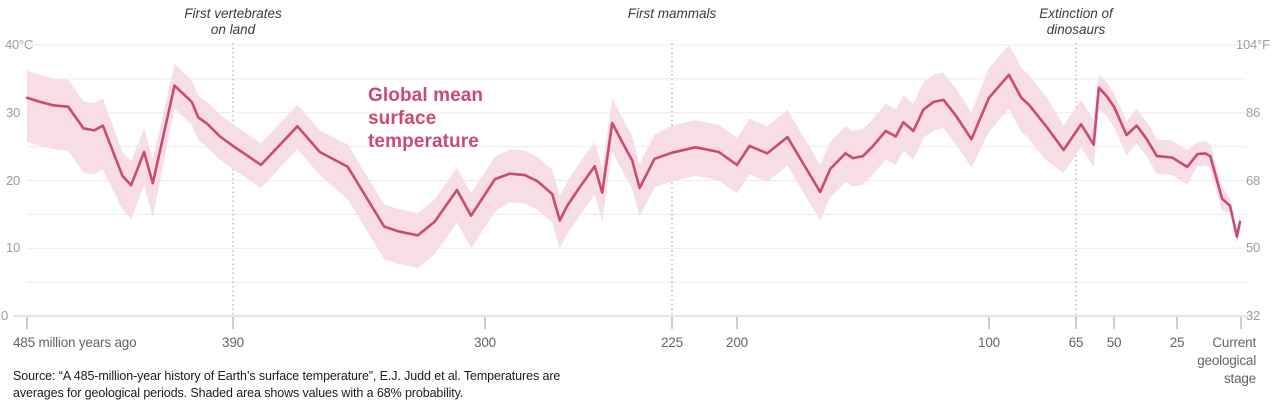  What do you see at coordinates (1253, 44) in the screenshot?
I see `y-axis-label-fahrenheit: 104°F` at bounding box center [1253, 44].